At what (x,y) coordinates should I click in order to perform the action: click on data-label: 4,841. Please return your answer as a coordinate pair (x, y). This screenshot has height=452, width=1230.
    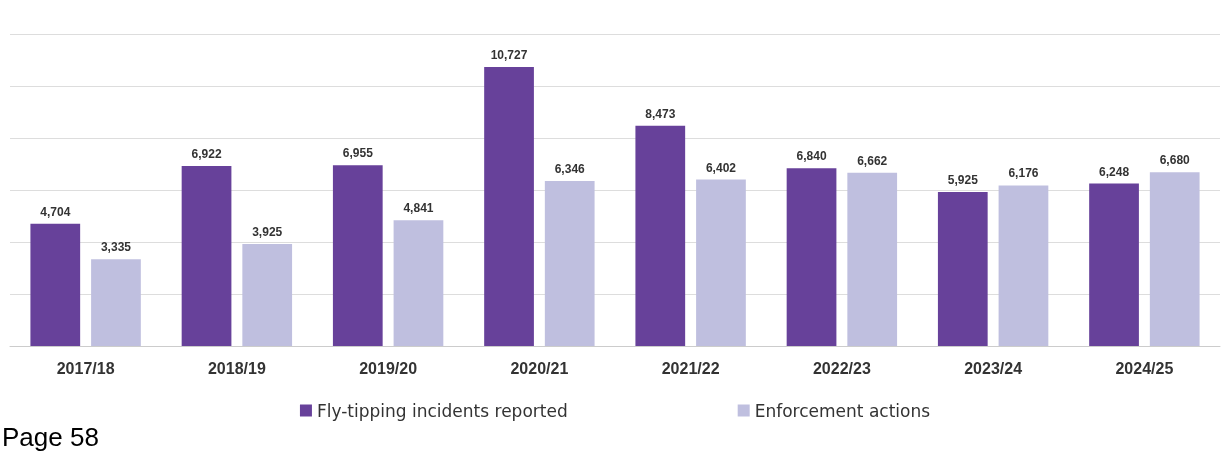
    Looking at the image, I should click on (418, 208).